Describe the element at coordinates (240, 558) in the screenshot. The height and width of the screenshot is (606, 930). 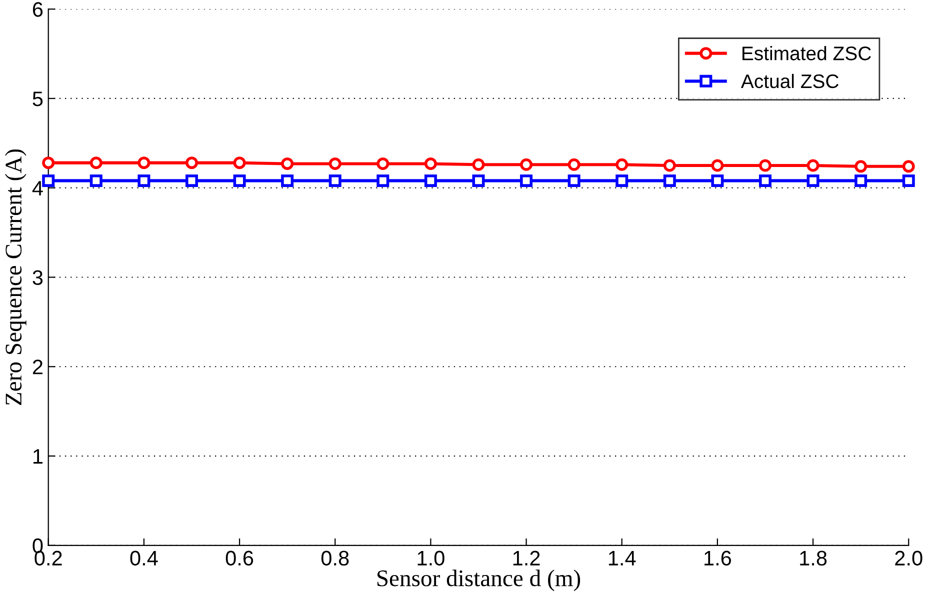
I see `x-tick-label: 0.6` at that location.